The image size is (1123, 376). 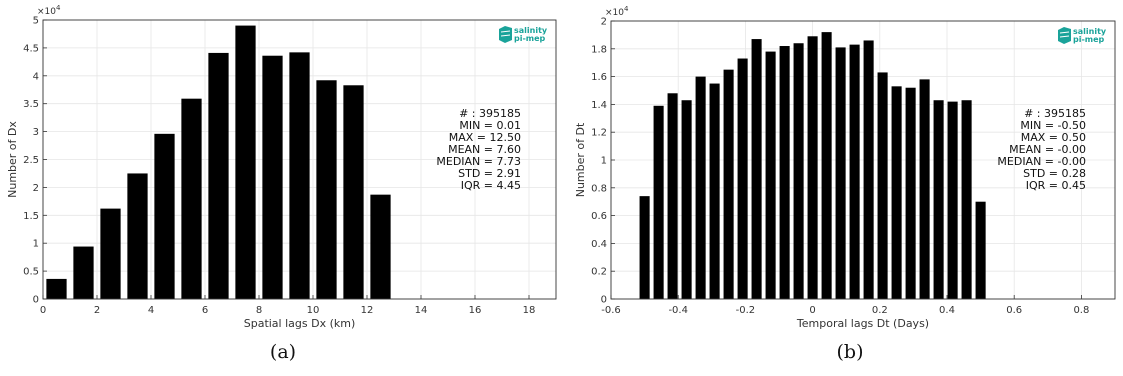 What do you see at coordinates (36, 132) in the screenshot?
I see `y-tick-label: 3` at bounding box center [36, 132].